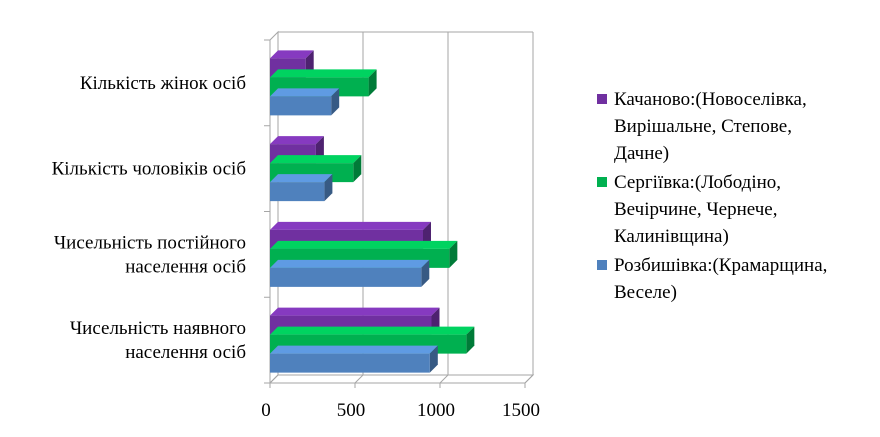 Image resolution: width=880 pixels, height=437 pixels. What do you see at coordinates (712, 279) in the screenshot?
I see `legend-item: Розбишівка:(Крамарщина, Веселе)` at bounding box center [712, 279].